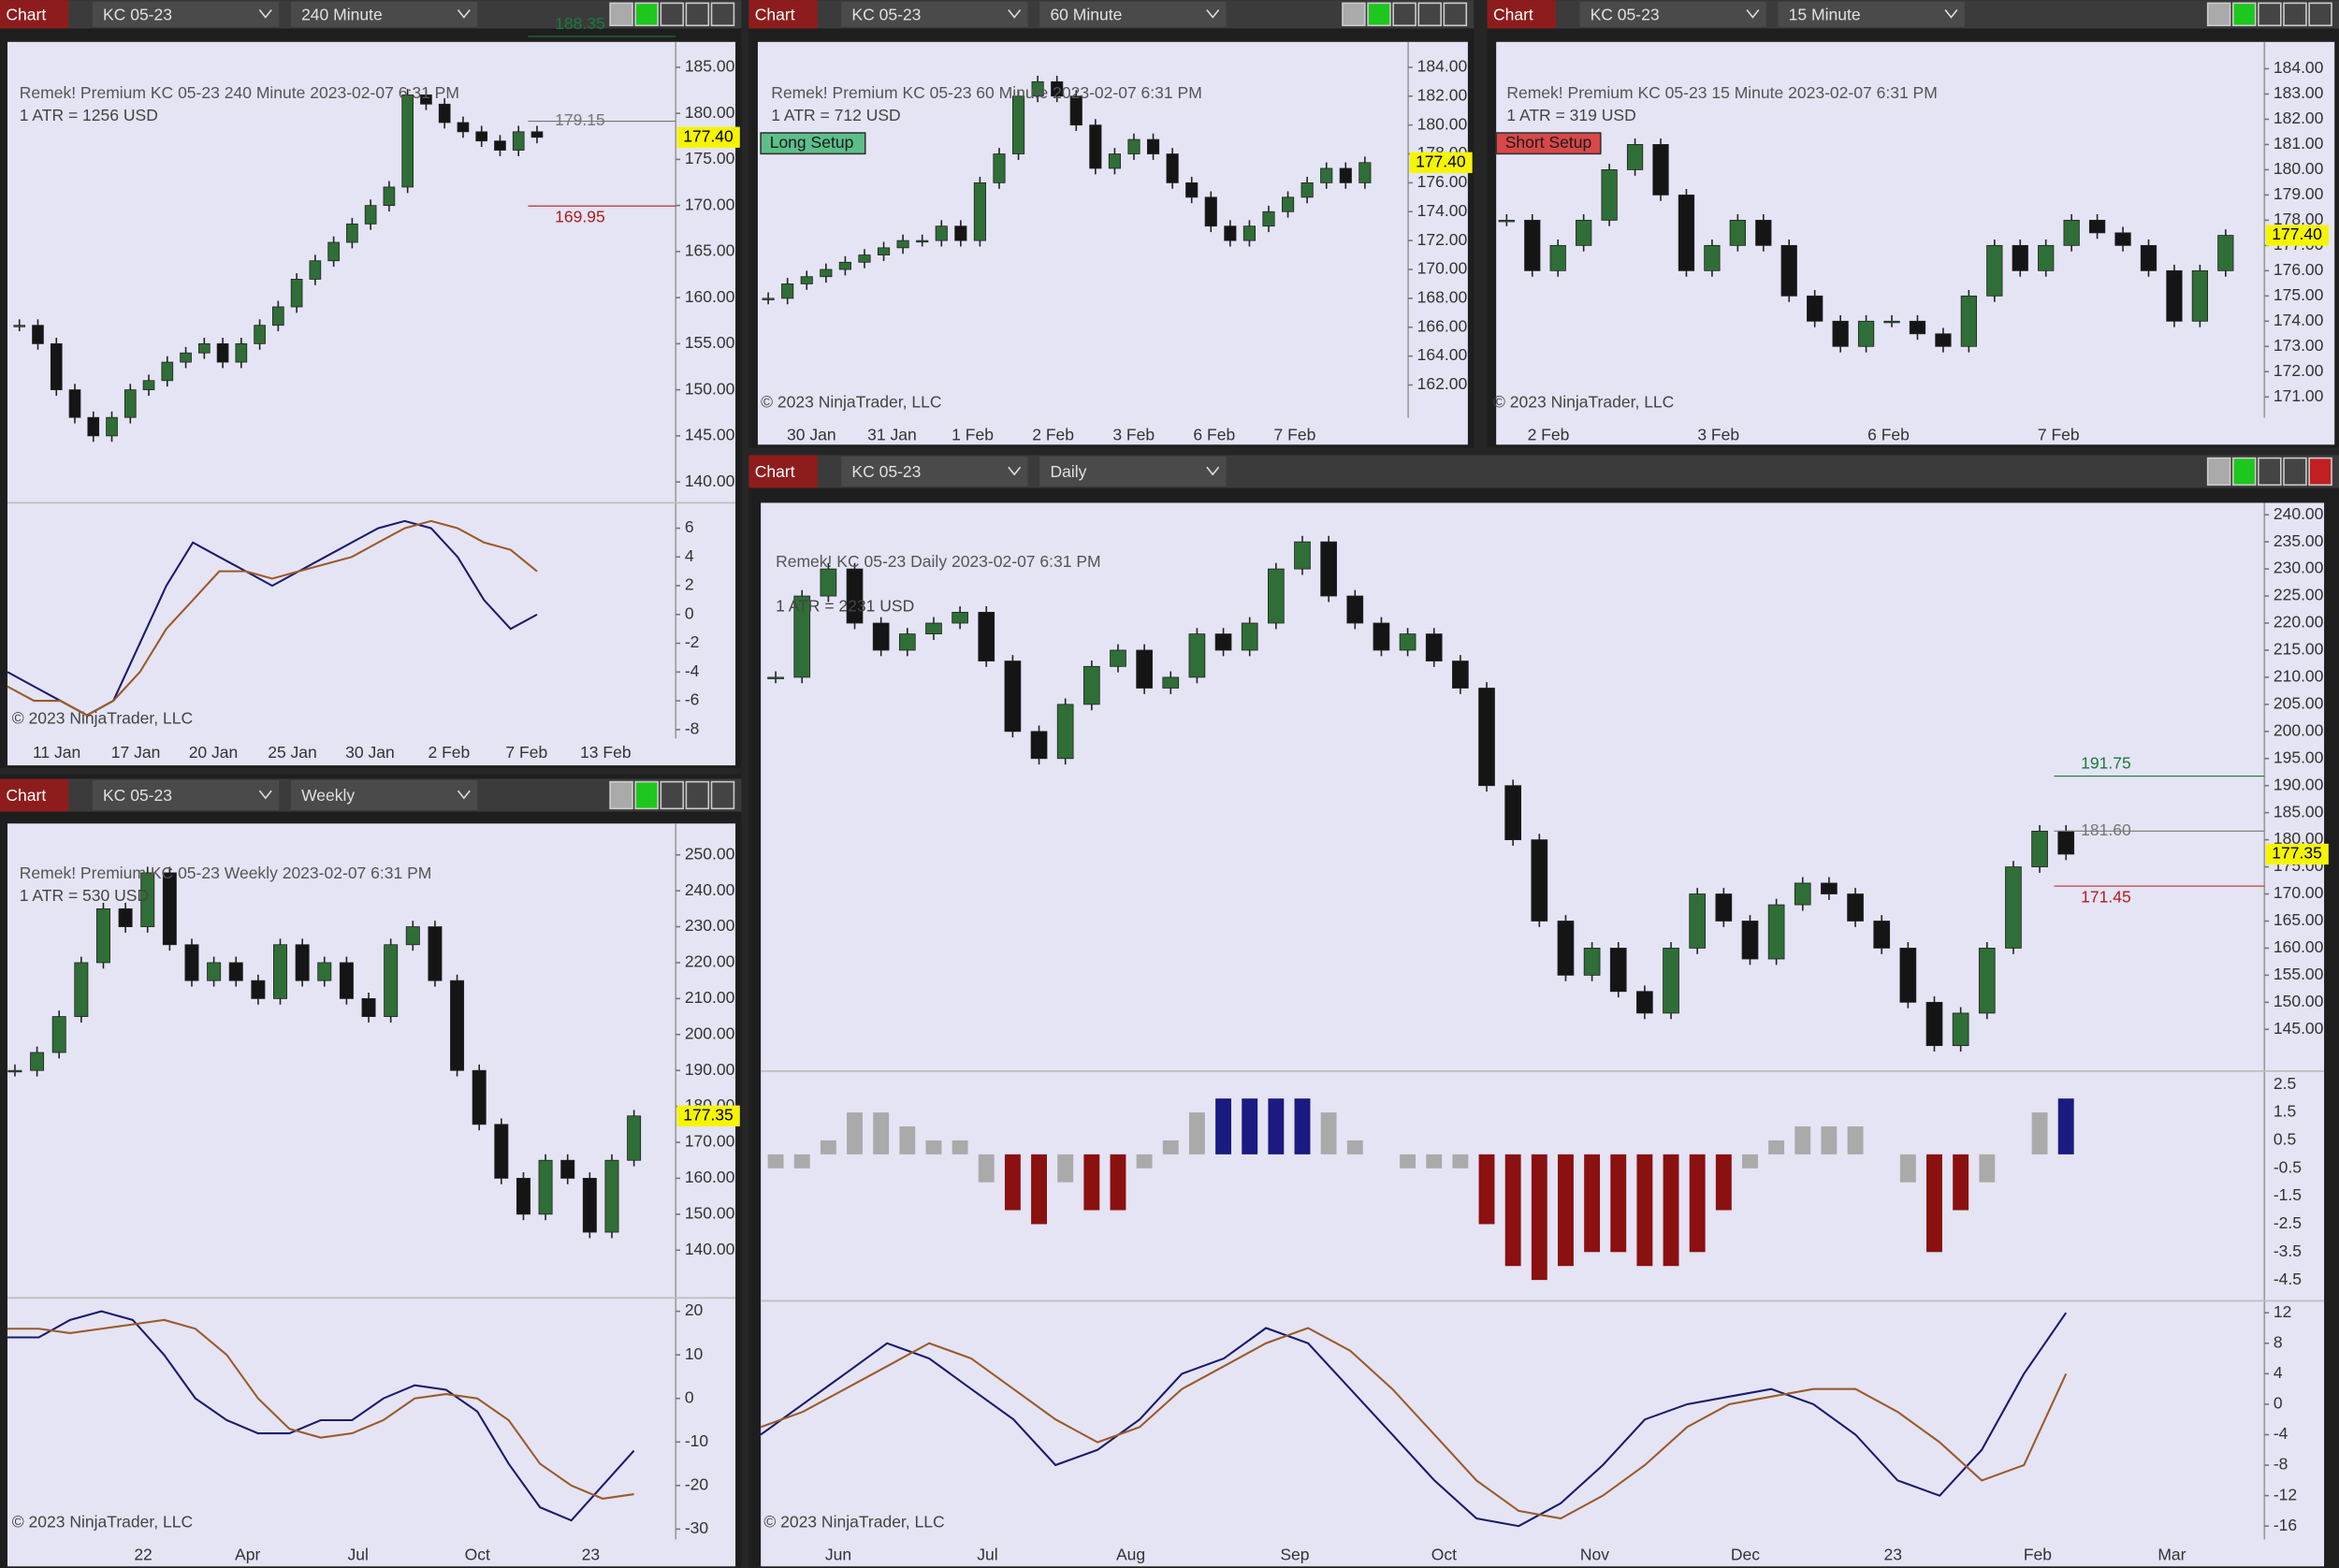  What do you see at coordinates (214, 753) in the screenshot?
I see `x-tick-label: 20 Jan` at bounding box center [214, 753].